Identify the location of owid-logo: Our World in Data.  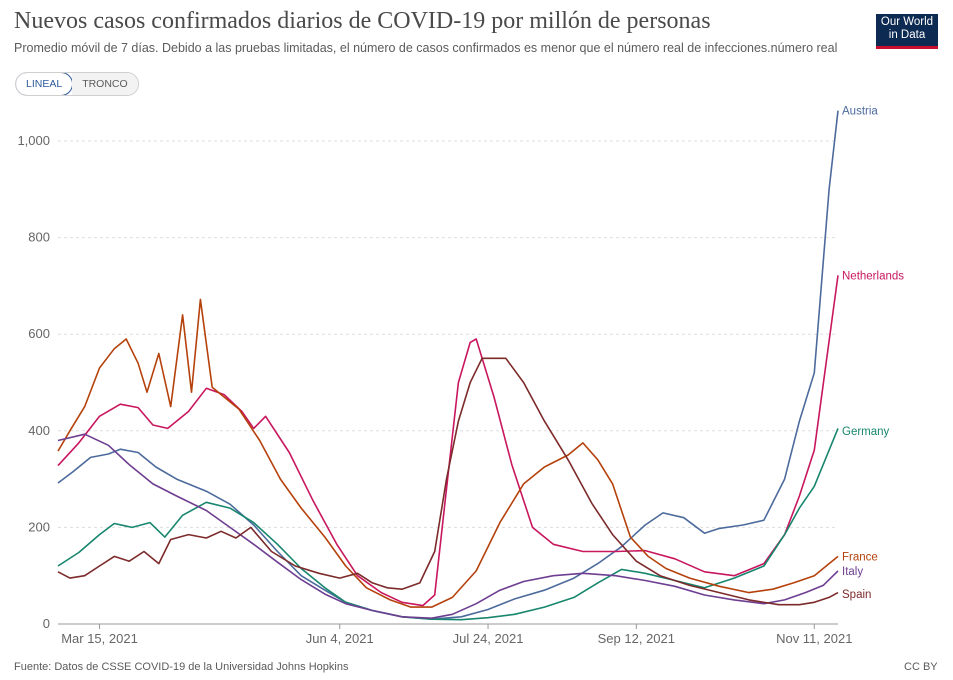
(907, 31).